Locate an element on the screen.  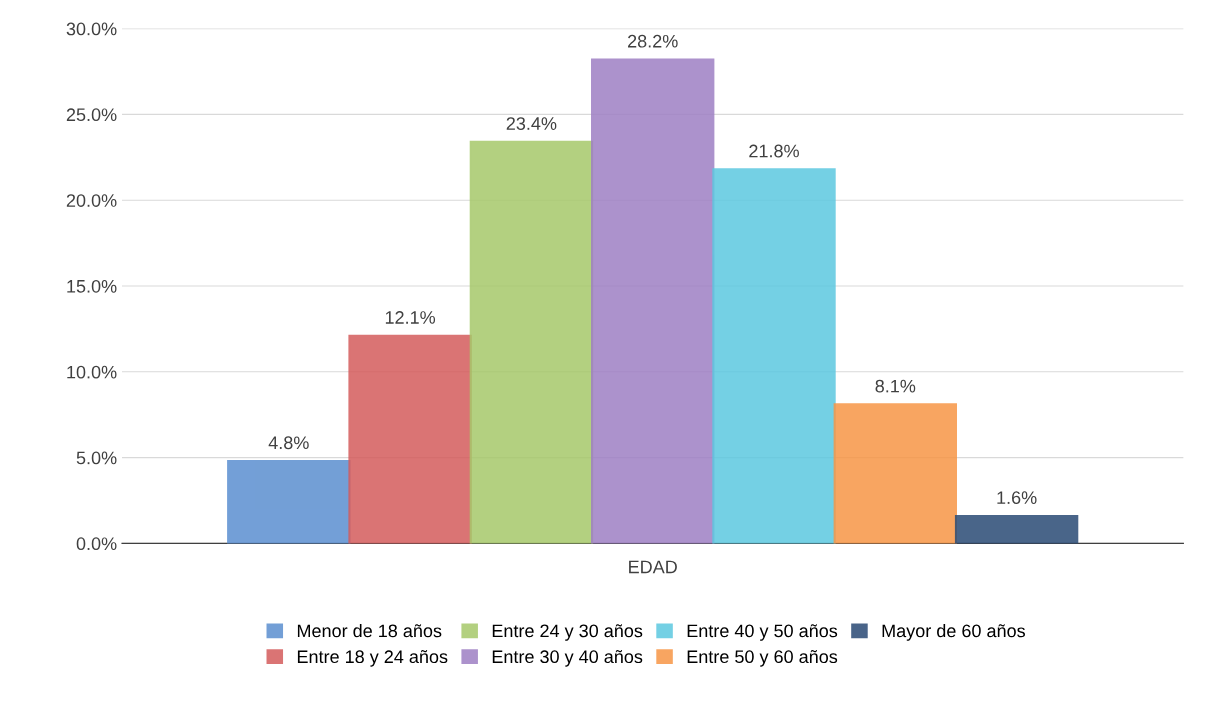
legend-label: Entre 30 y 40 años is located at coordinates (567, 658).